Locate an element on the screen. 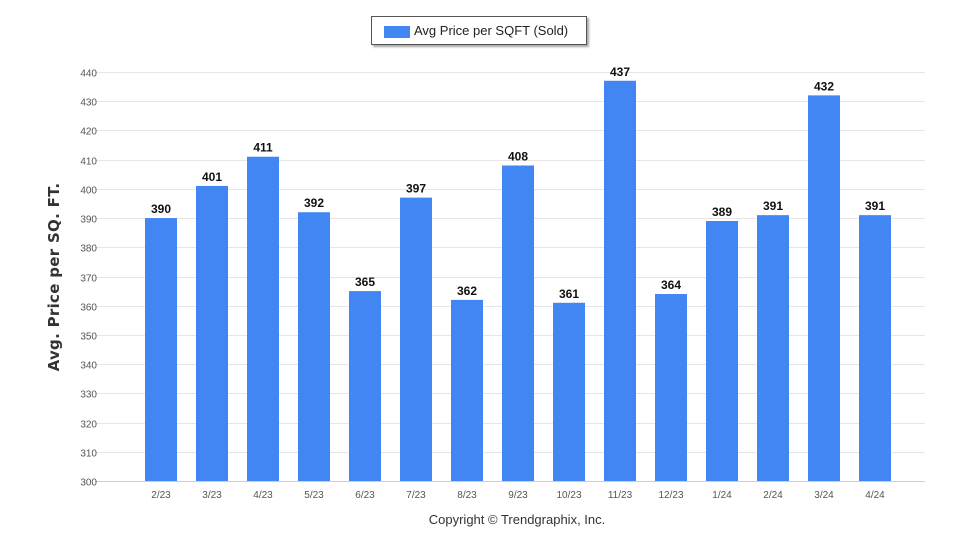 The image size is (960, 550). data-label: 408 is located at coordinates (518, 156).